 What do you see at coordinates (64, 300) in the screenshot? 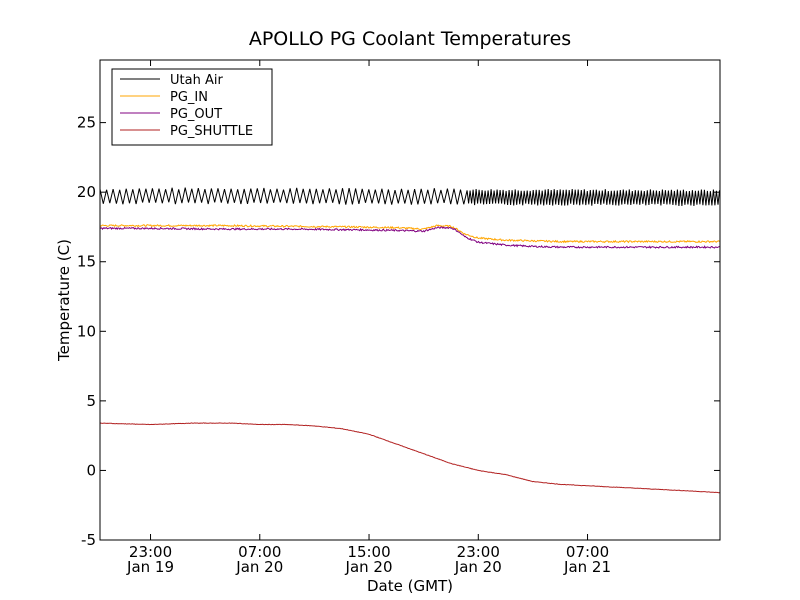
I see `y-axis-label: Temperature (C)` at bounding box center [64, 300].